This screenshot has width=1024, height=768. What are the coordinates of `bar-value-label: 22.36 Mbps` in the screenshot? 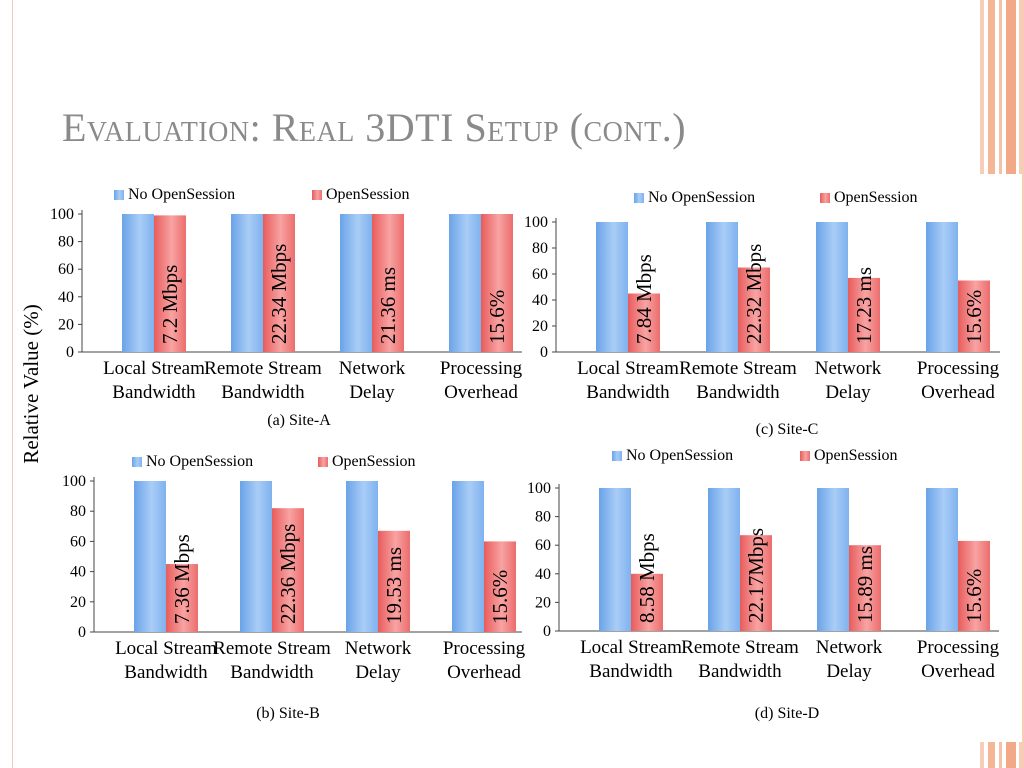 It's located at (288, 574).